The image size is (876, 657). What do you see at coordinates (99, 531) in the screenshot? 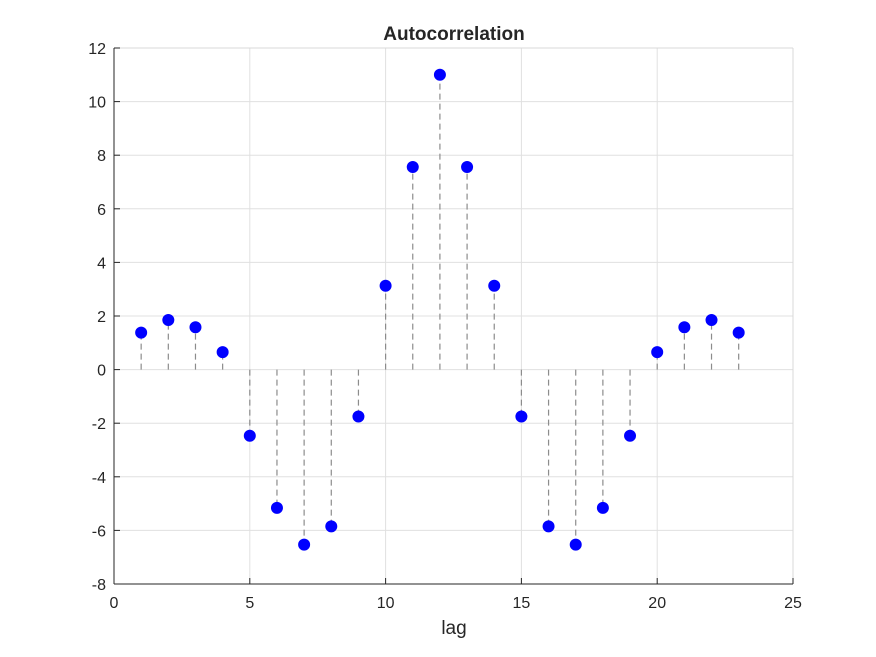
I see `y-tick-label: -6` at bounding box center [99, 531].